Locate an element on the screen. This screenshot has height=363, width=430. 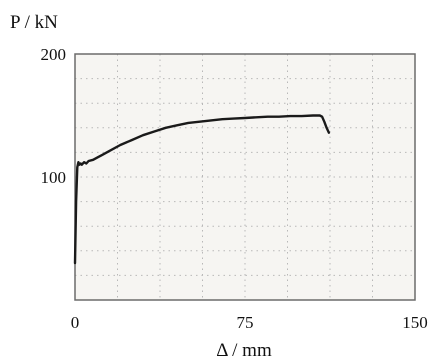
x-tick-label: 150 is located at coordinates (415, 322).